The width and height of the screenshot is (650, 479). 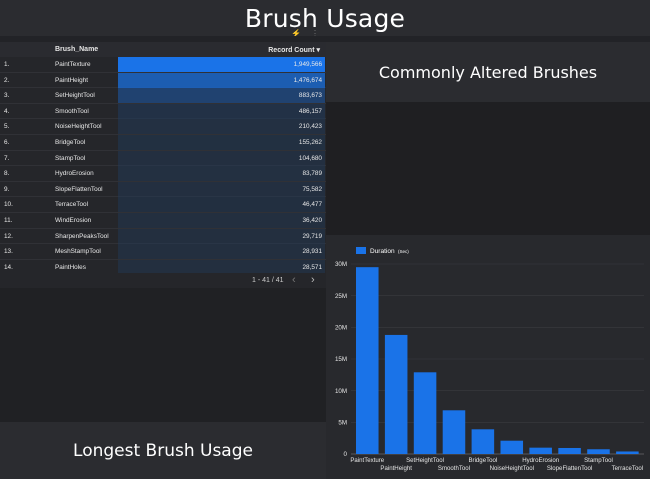 What do you see at coordinates (312, 220) in the screenshot?
I see `row-record-count: 36,420` at bounding box center [312, 220].